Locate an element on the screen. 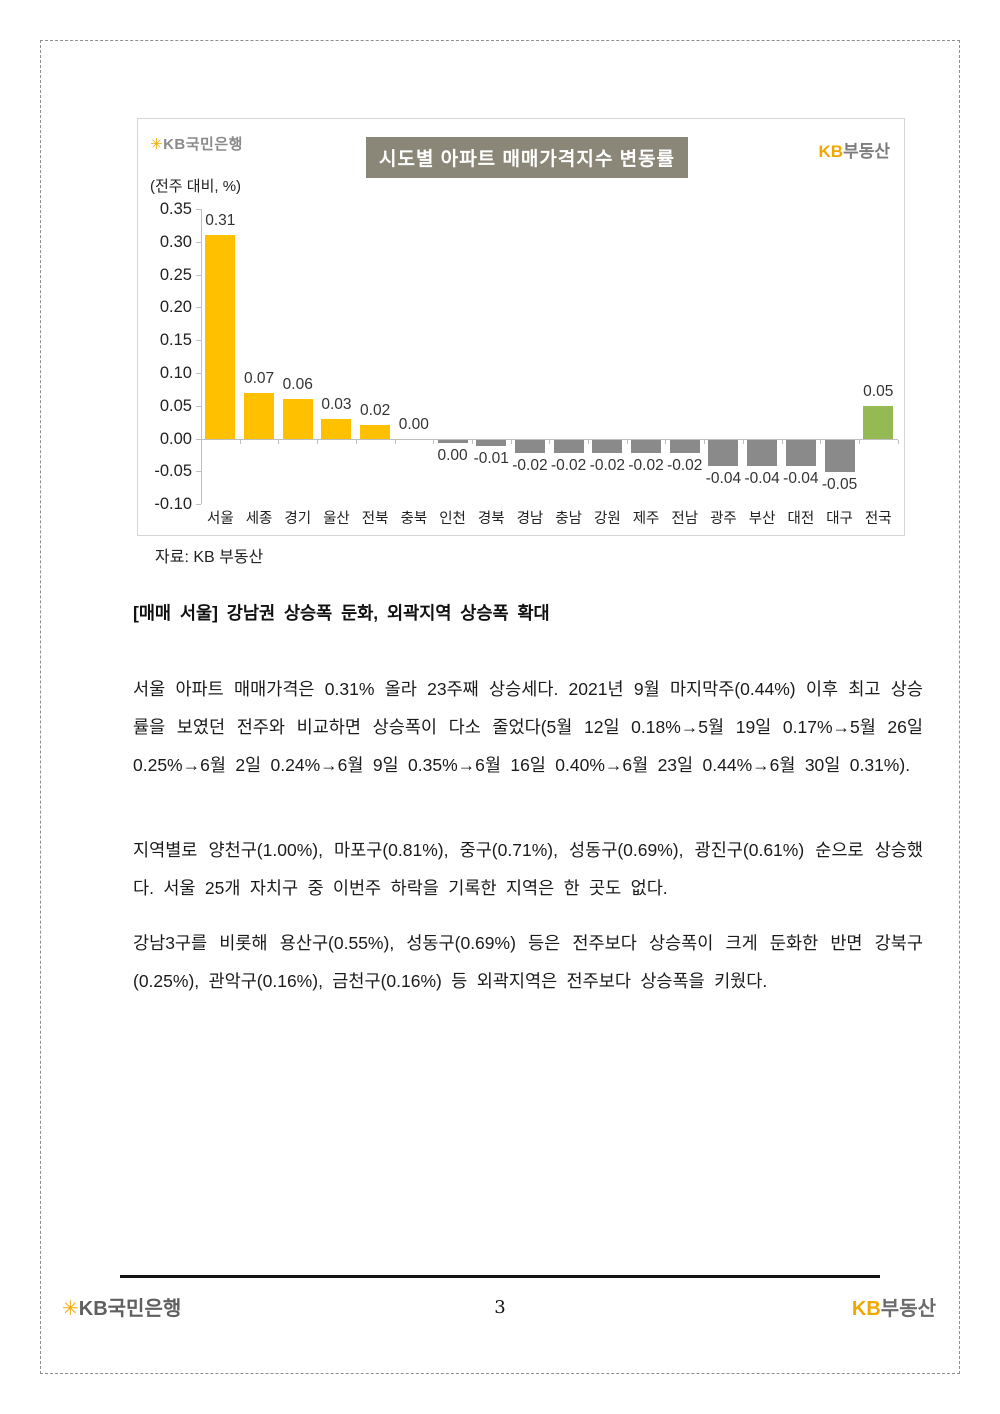 The width and height of the screenshot is (1000, 1414). kb-real-estate-logo-text: 부동산 is located at coordinates (866, 151).